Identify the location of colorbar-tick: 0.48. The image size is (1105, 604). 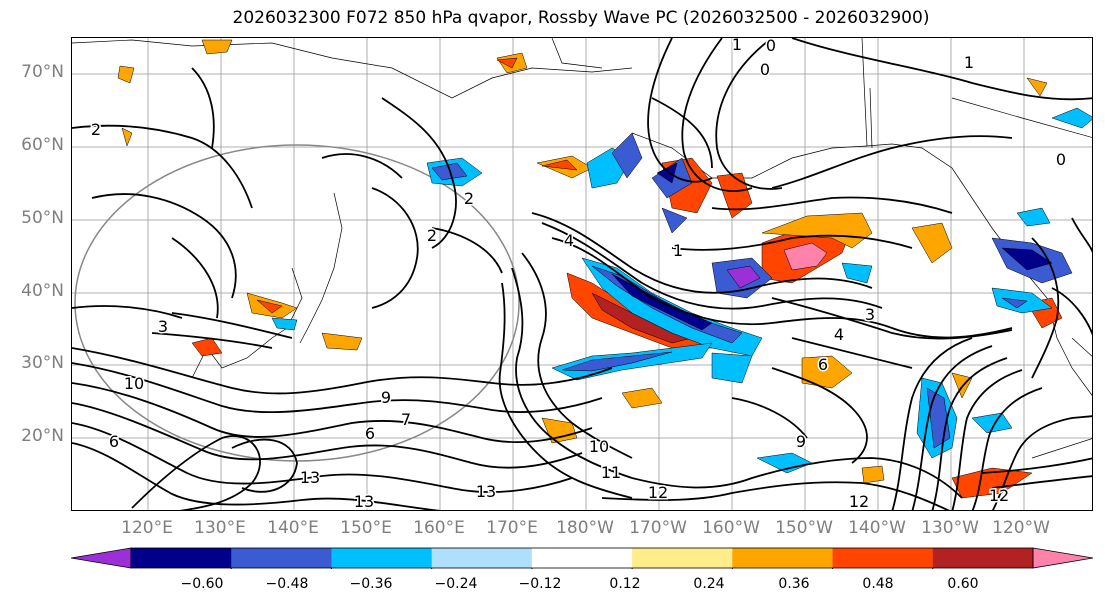
(878, 584).